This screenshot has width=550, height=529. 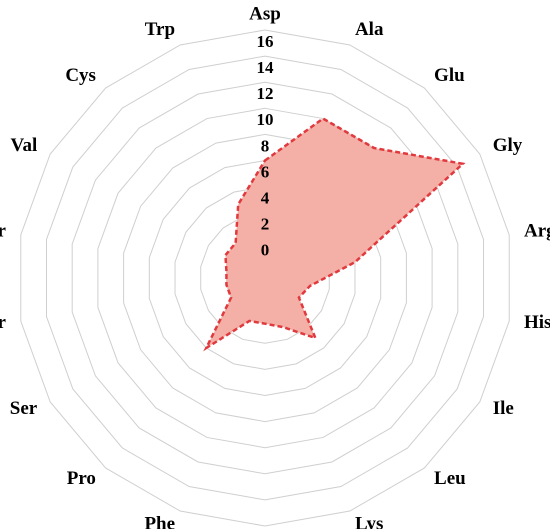 I want to click on y-tick-label: 0, so click(x=265, y=250).